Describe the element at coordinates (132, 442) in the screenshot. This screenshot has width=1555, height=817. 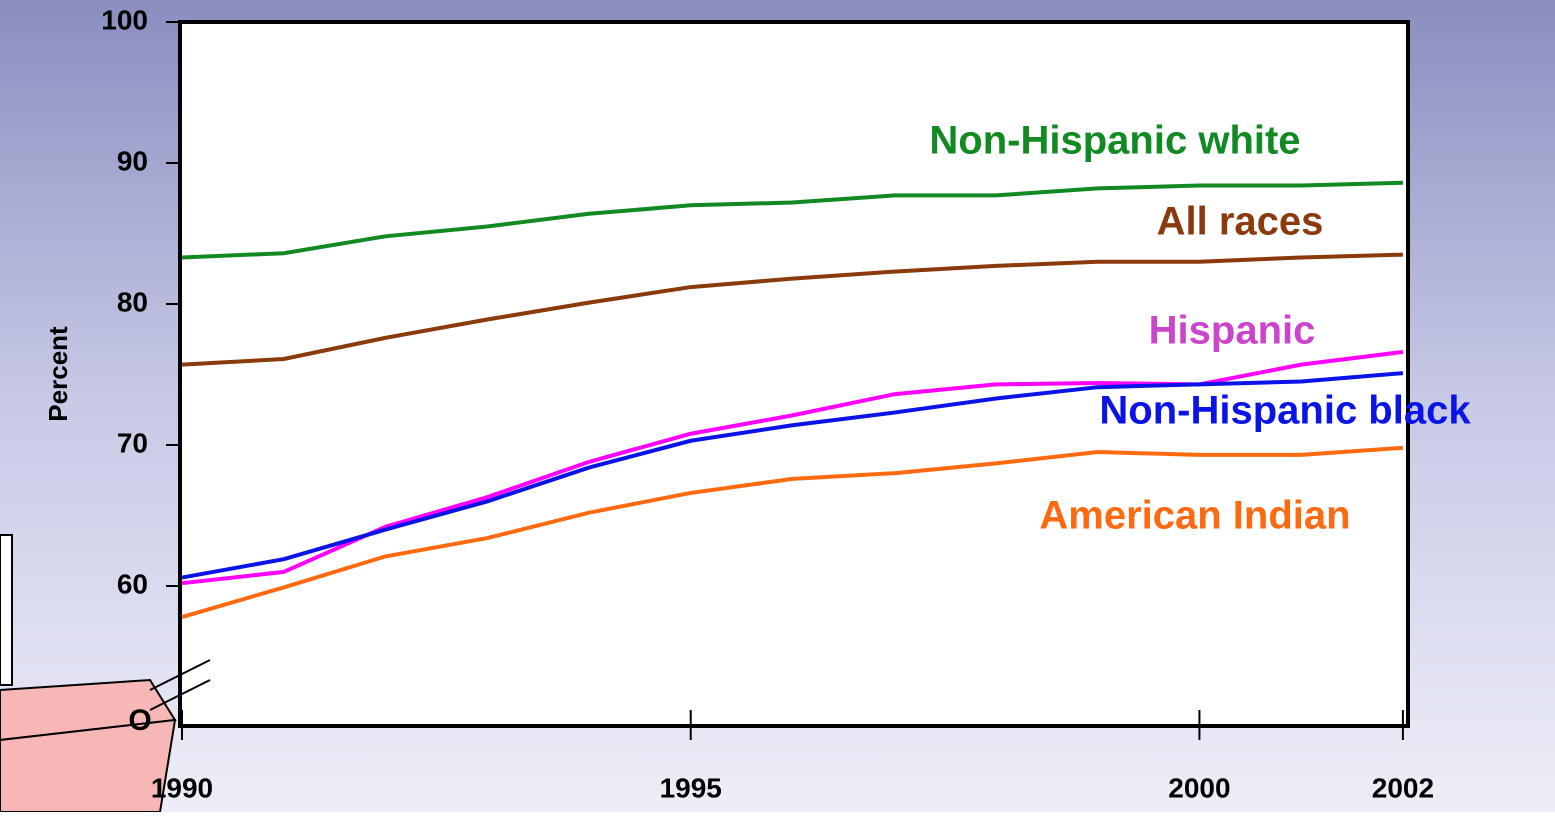
I see `y-tick-label: 70` at that location.